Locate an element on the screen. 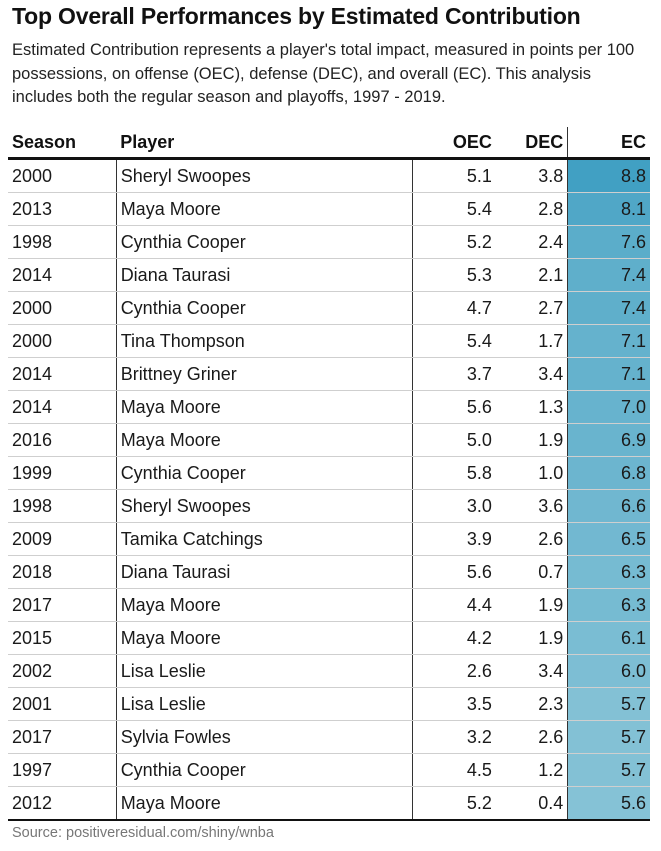  ec-cell: 6.6 is located at coordinates (608, 506).